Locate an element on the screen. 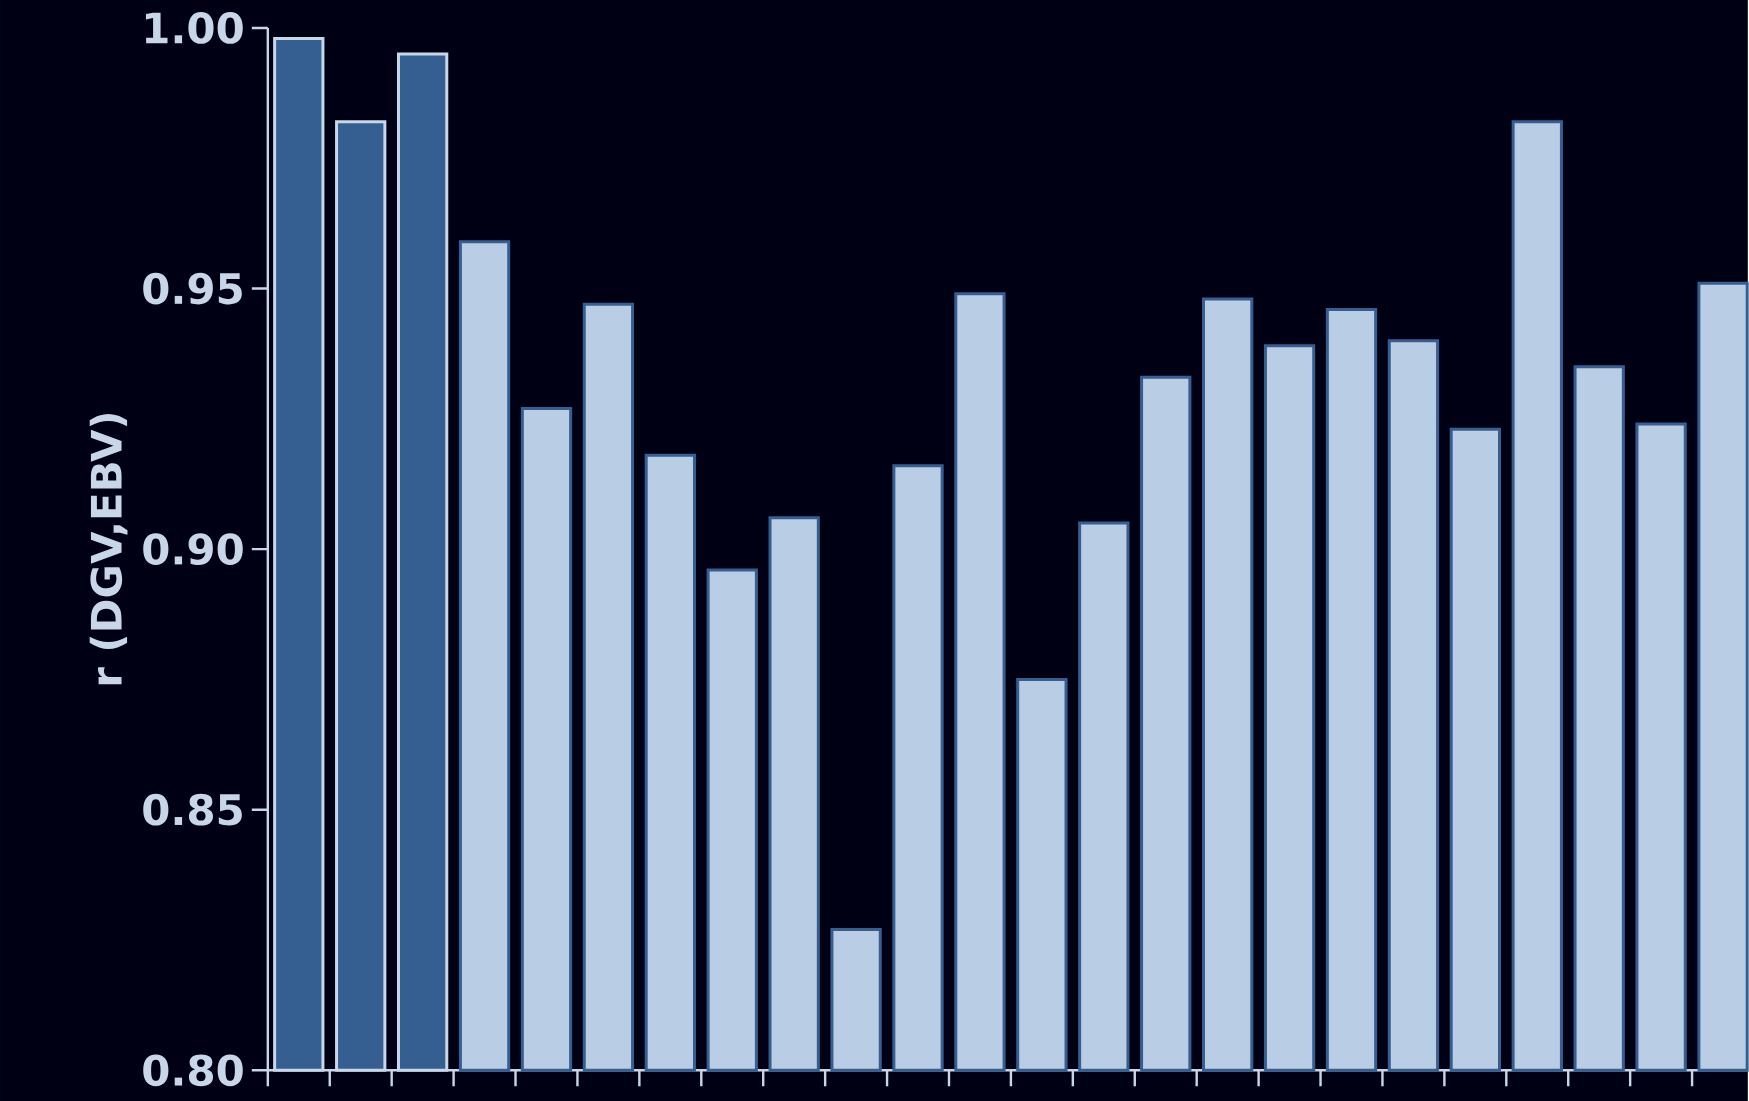  y-tick-label: 0.95 is located at coordinates (192, 288).